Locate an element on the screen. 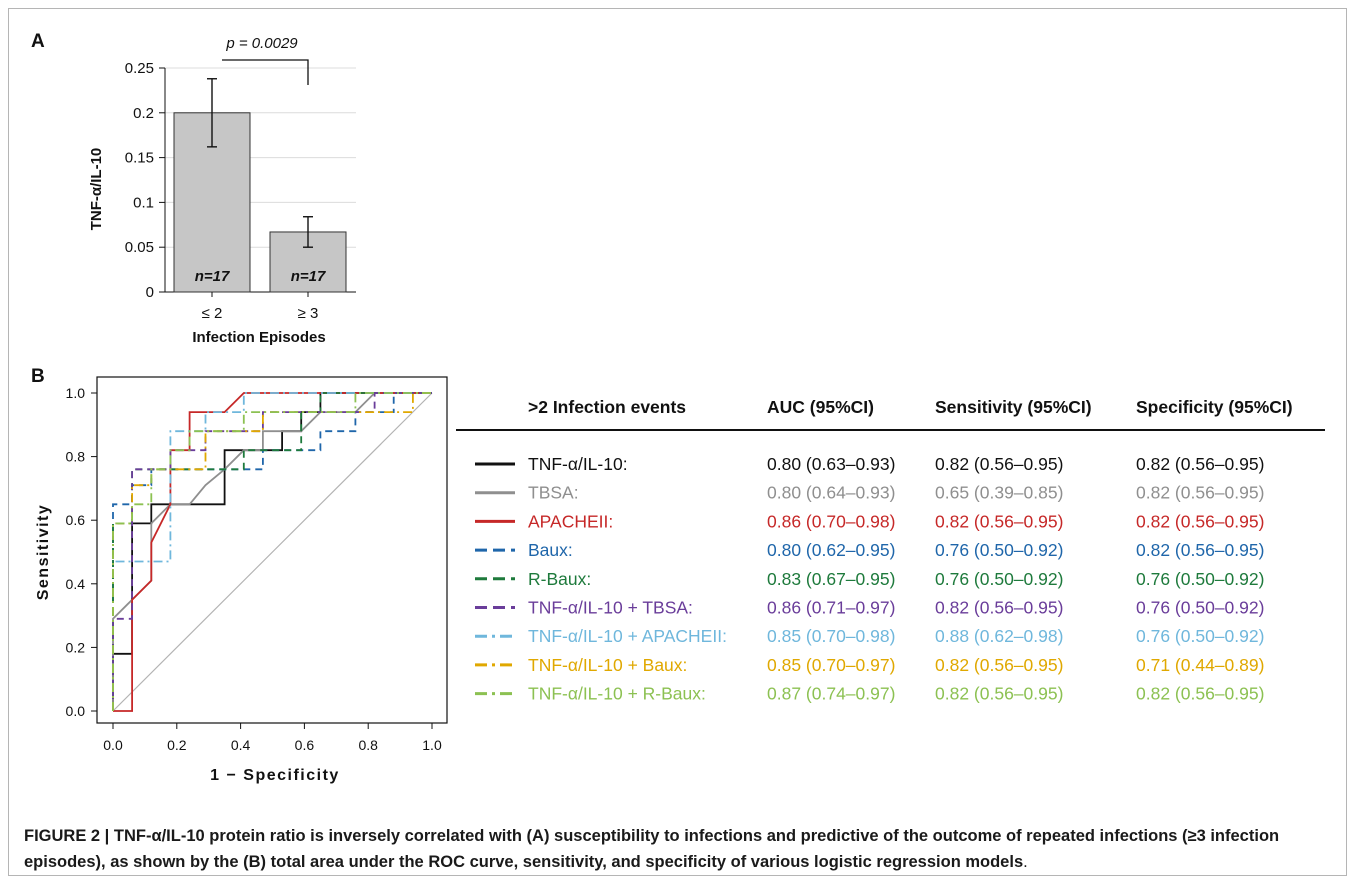  table-cell: 0.71 (0.44–0.89) is located at coordinates (1200, 665).